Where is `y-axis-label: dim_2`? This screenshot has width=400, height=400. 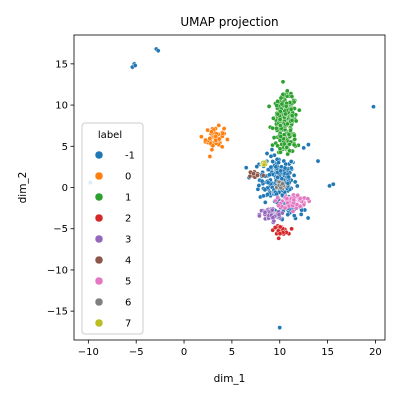
y-axis-label: dim_2 is located at coordinates (23, 188).